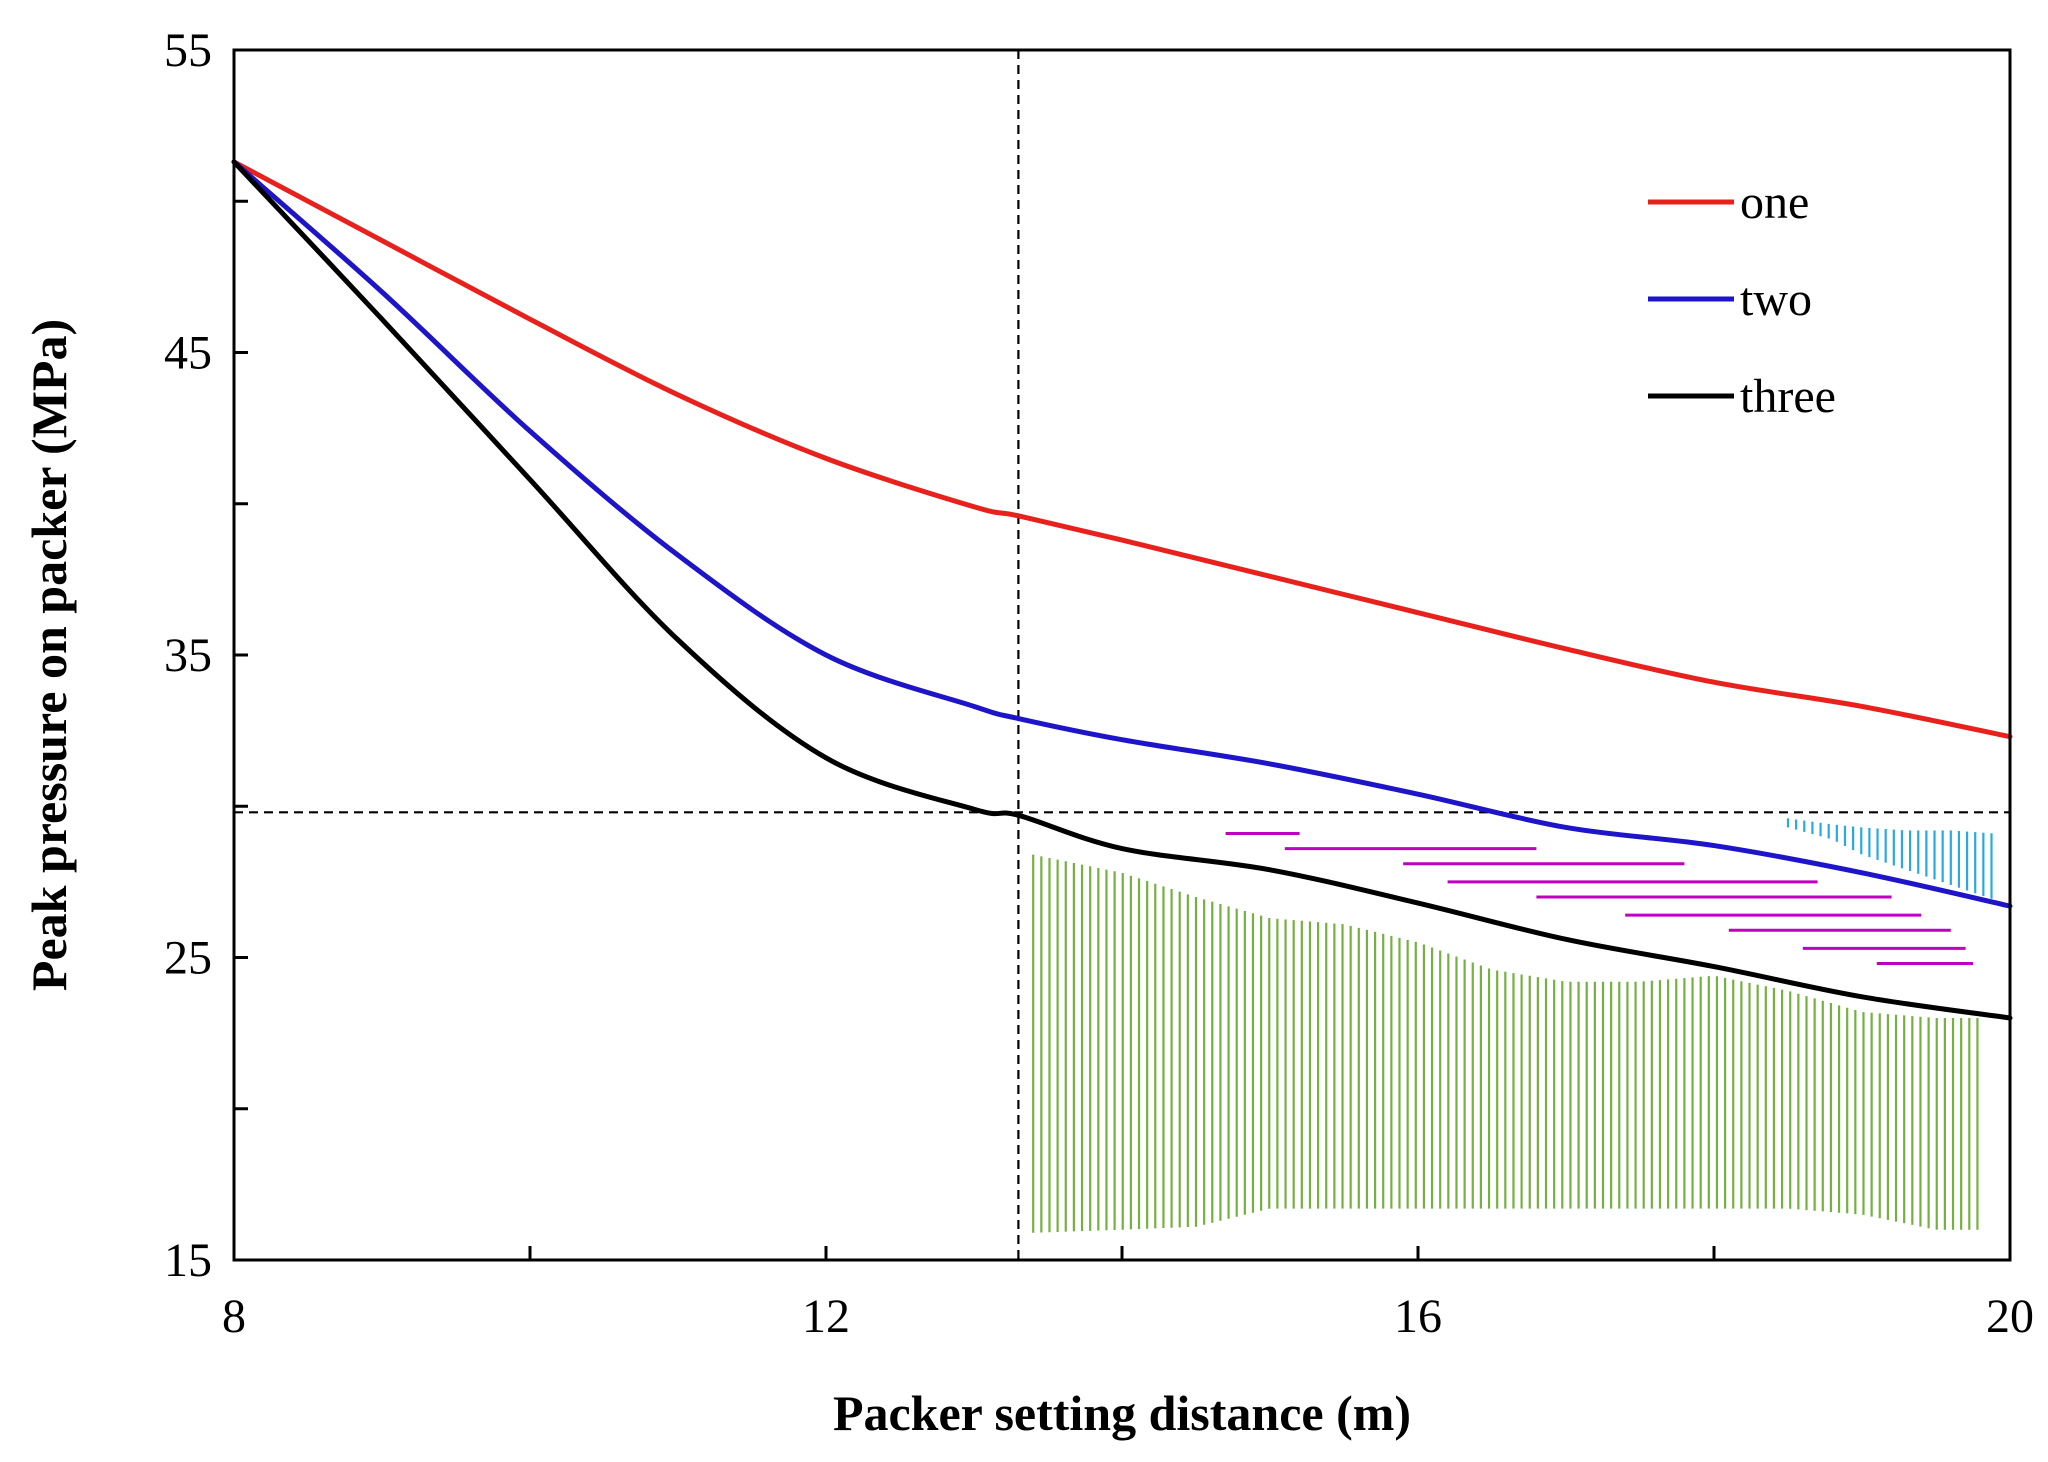 This screenshot has height=1462, width=2048. Describe the element at coordinates (1505, 1043) in the screenshot. I see `green-region` at that location.